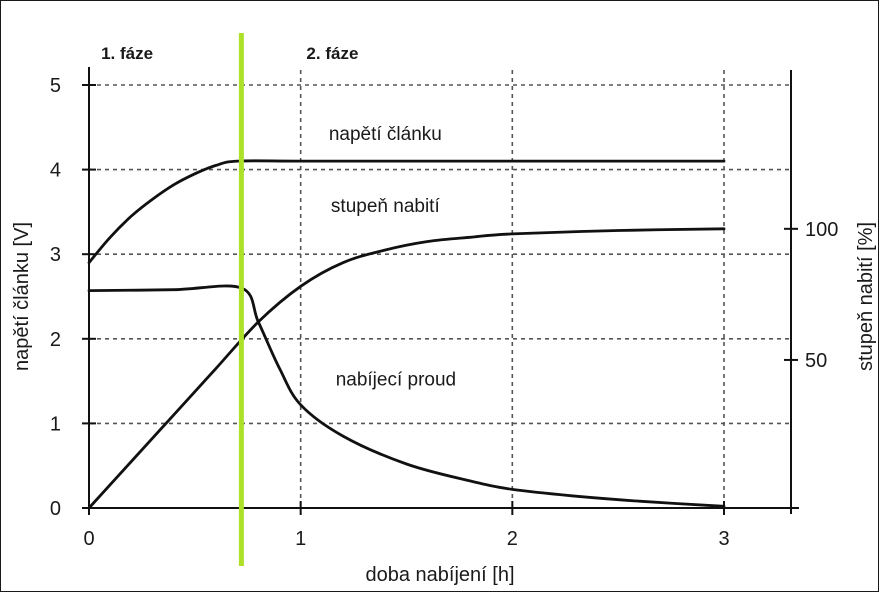  Describe the element at coordinates (300, 539) in the screenshot. I see `x-tick-label: 1` at that location.